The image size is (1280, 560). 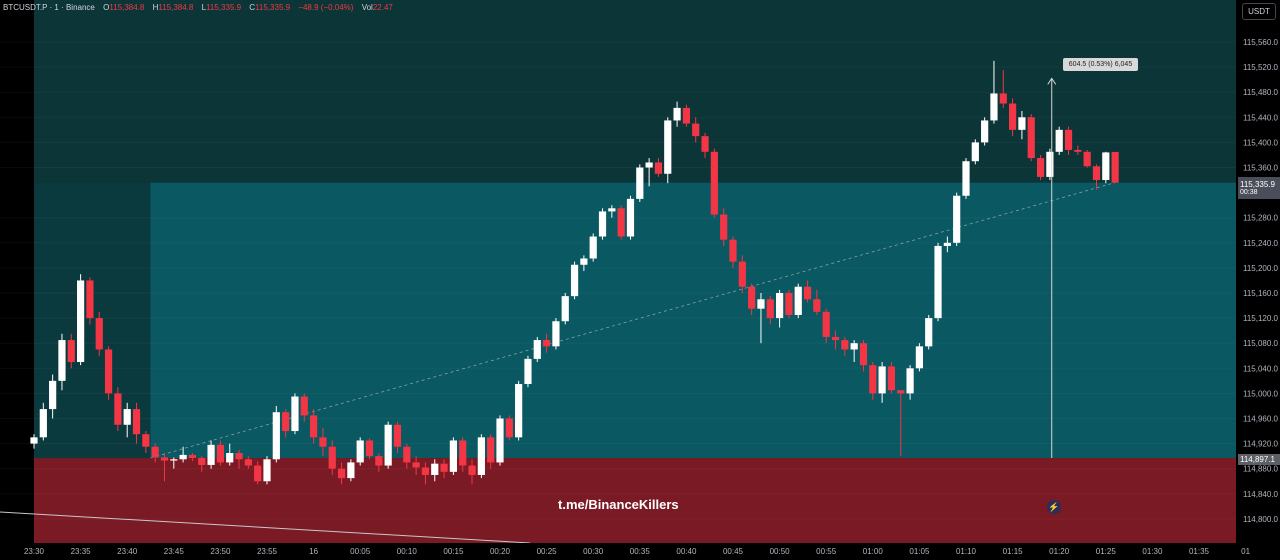 I want to click on price-tick-label: 115,520.0, so click(x=1261, y=67).